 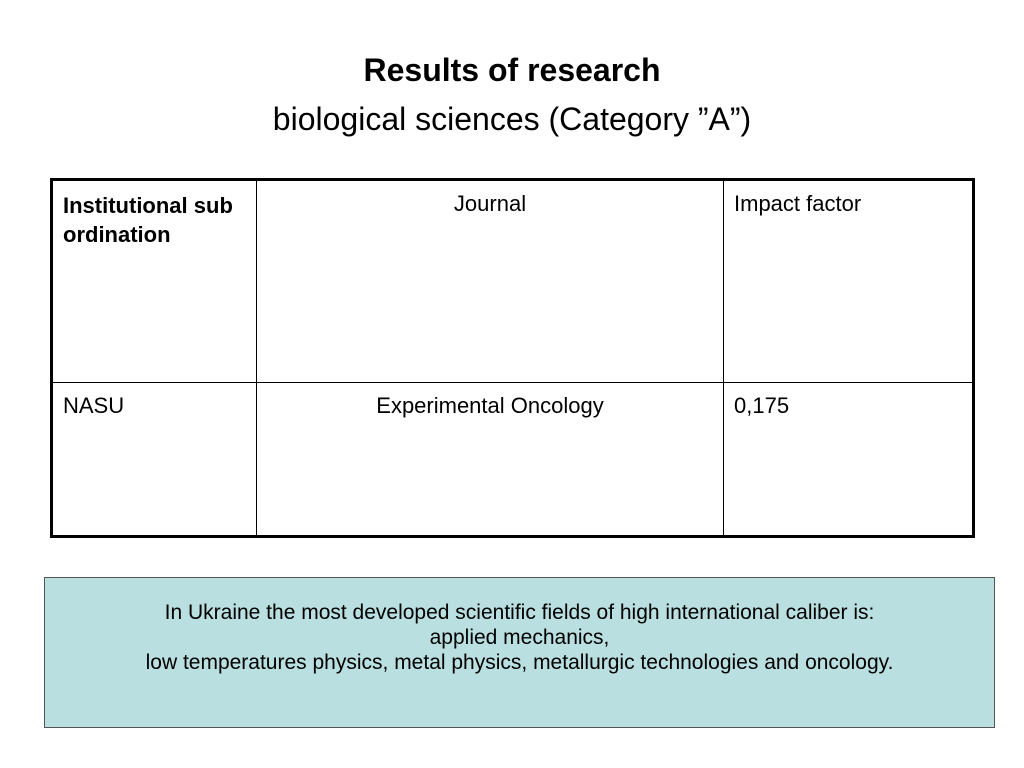 I want to click on title: Results of research, so click(x=512, y=70).